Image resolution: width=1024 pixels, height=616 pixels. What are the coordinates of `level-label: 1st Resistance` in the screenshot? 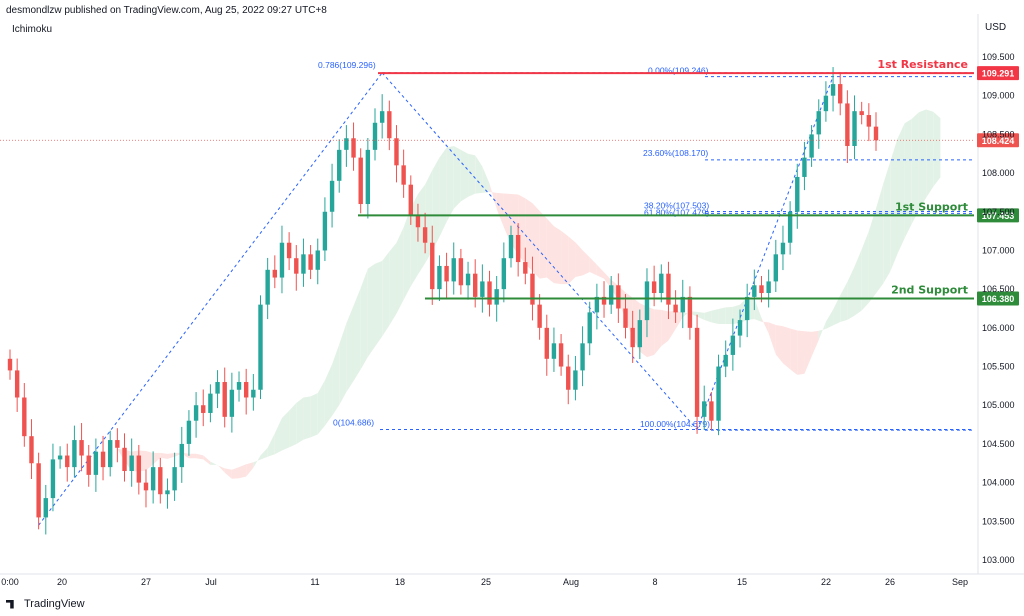 It's located at (922, 64).